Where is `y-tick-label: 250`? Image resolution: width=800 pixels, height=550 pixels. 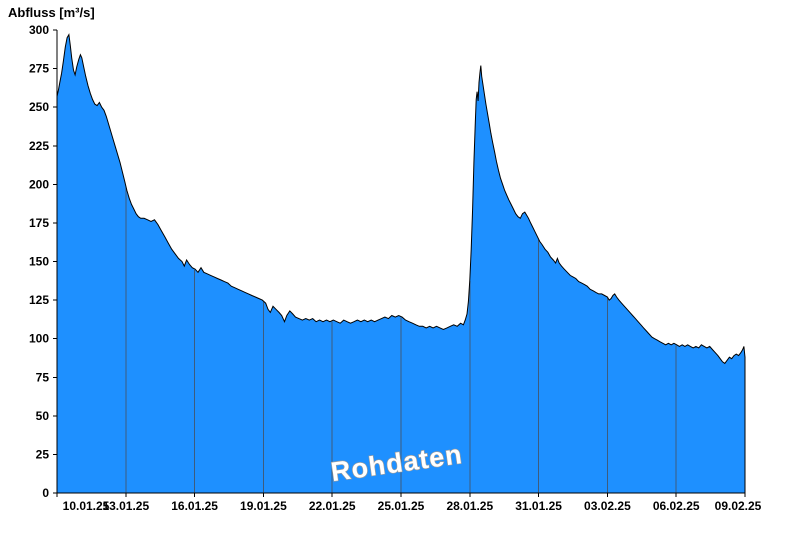 y-tick-label: 250 is located at coordinates (39, 107).